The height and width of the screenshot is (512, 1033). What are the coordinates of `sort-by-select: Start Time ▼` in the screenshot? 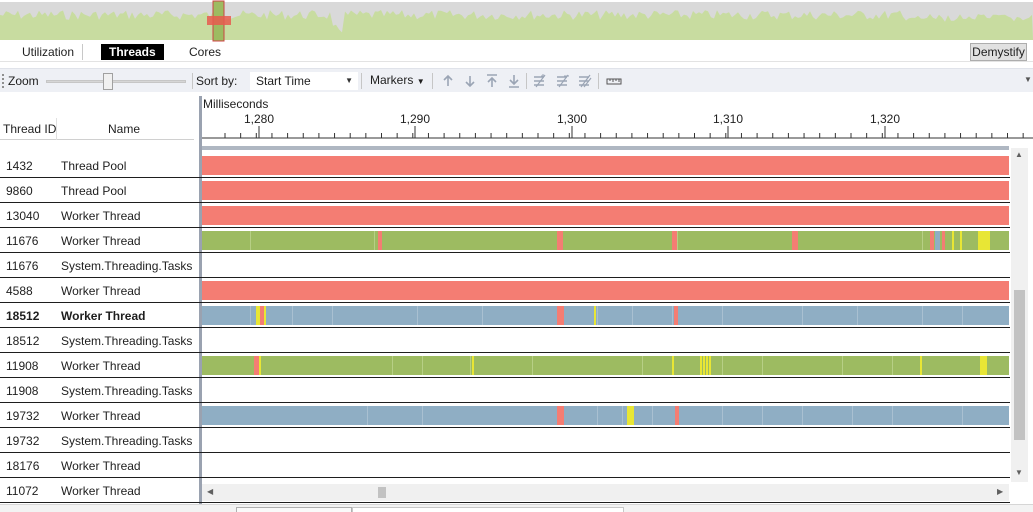 It's located at (304, 81).